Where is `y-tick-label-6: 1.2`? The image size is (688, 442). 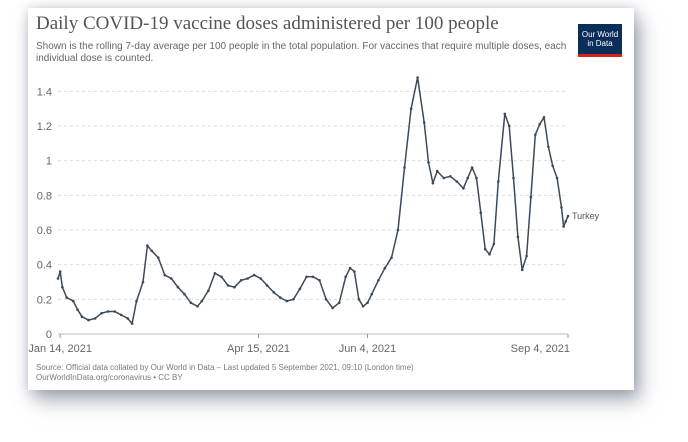 y-tick-label-6: 1.2 is located at coordinates (44, 127).